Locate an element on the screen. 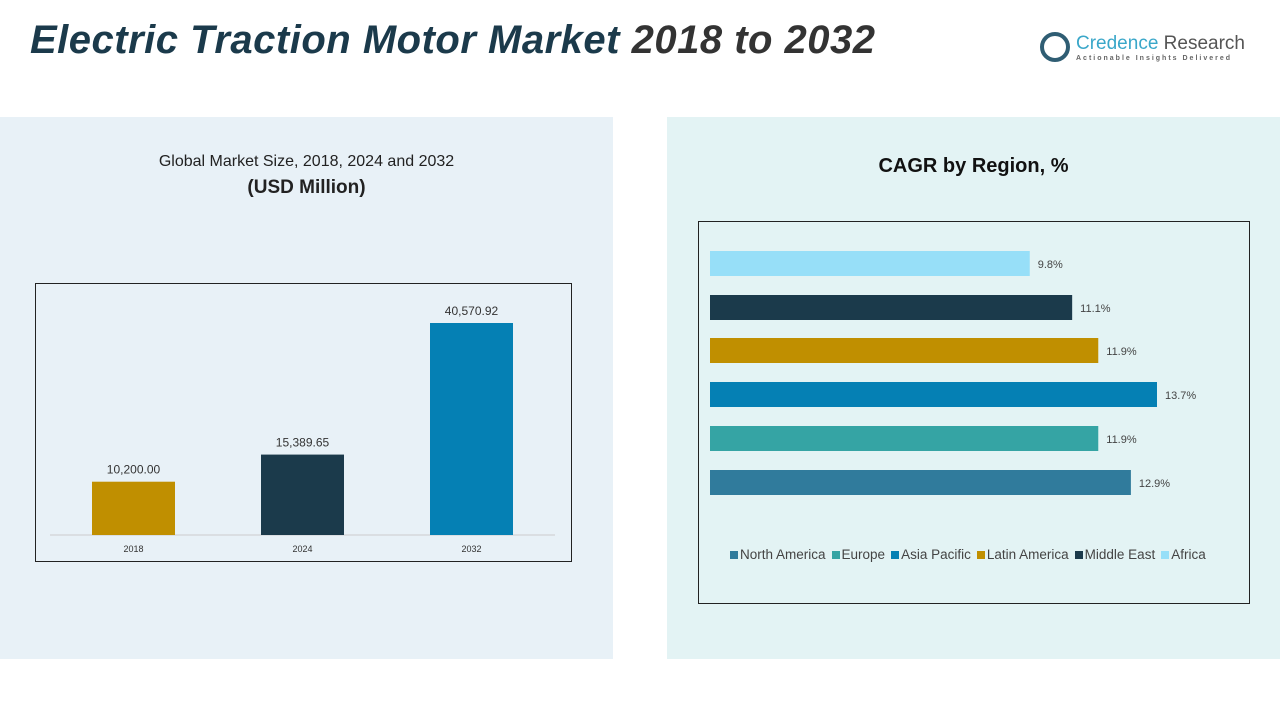 The width and height of the screenshot is (1280, 720). legend-label: Africa is located at coordinates (1188, 554).